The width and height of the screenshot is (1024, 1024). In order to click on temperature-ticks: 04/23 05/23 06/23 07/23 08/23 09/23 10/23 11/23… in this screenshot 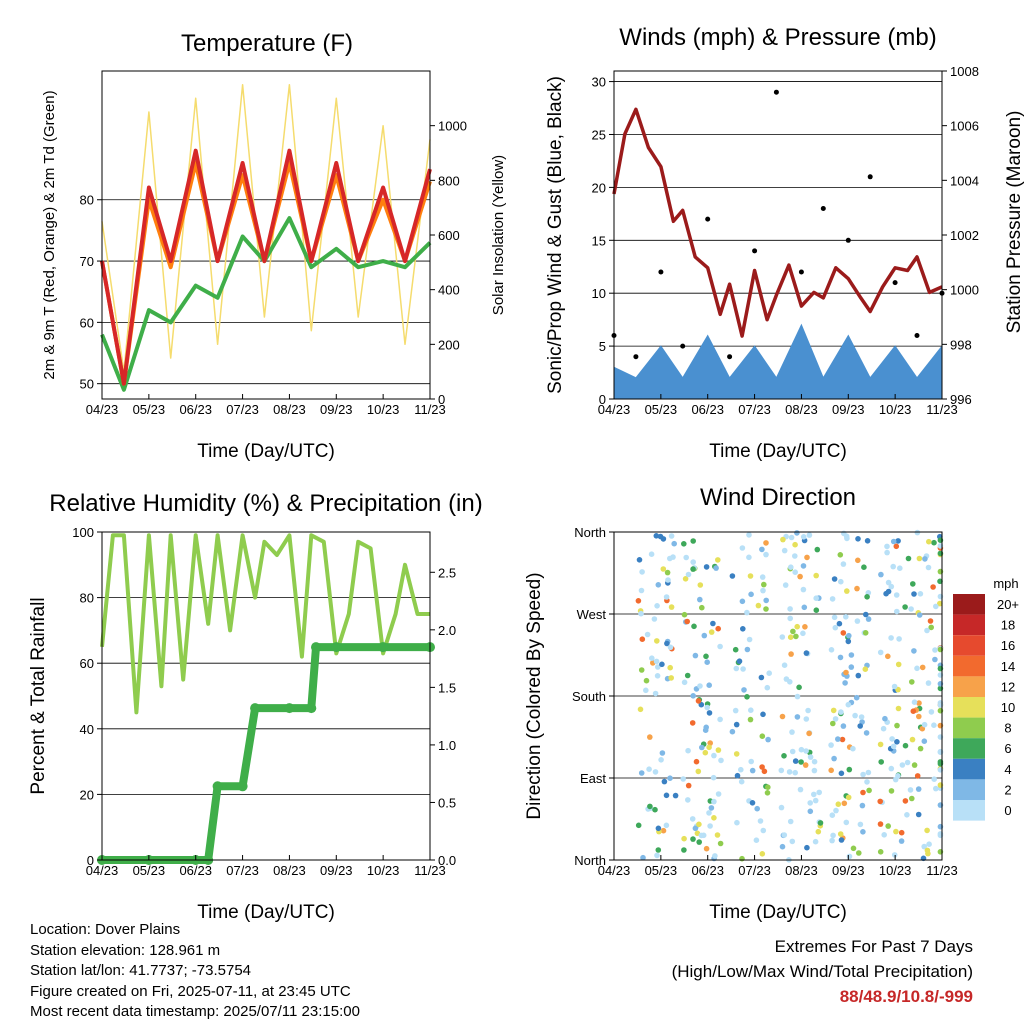, I will do `click(273, 268)`.